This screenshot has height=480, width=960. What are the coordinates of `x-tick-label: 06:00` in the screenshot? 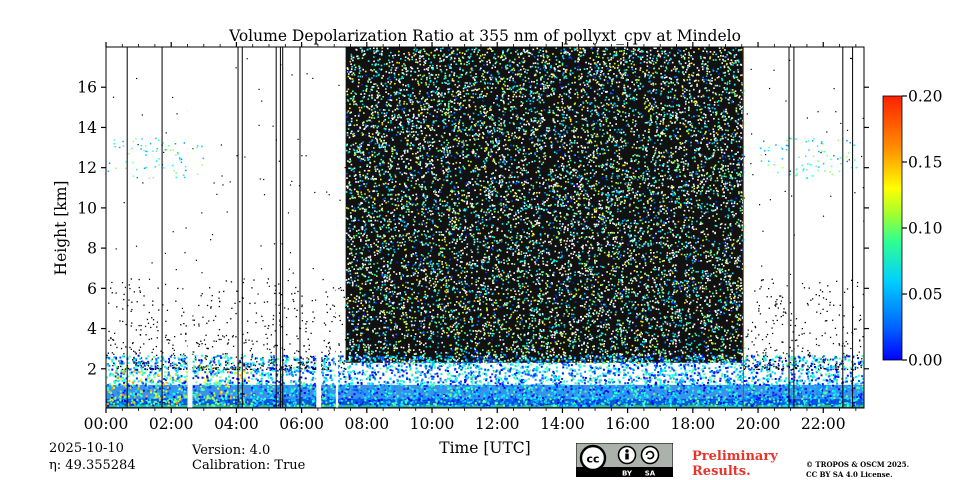 It's located at (301, 424).